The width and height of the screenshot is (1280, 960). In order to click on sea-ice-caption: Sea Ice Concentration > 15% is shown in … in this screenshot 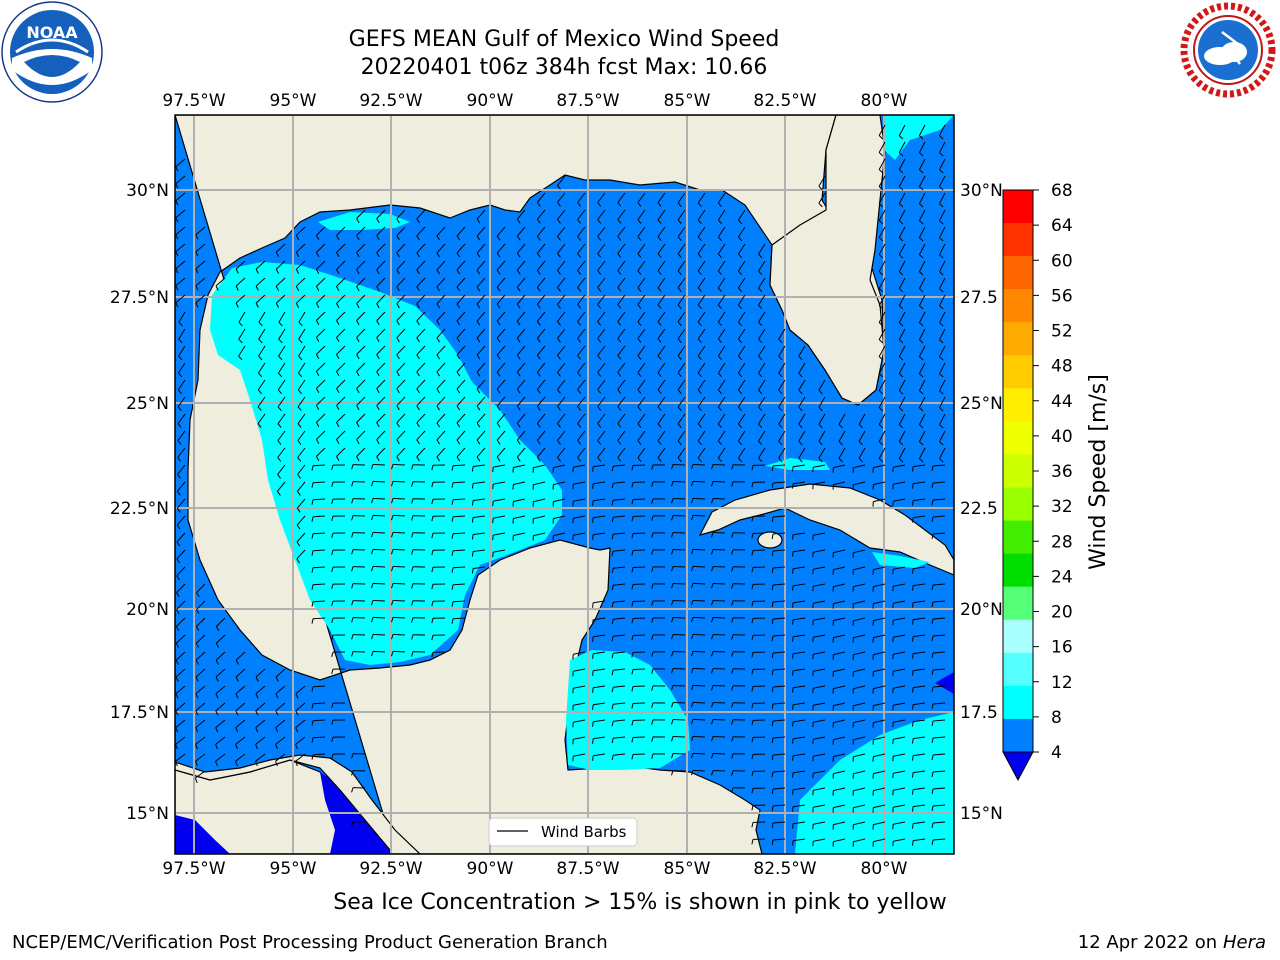, I will do `click(640, 902)`.